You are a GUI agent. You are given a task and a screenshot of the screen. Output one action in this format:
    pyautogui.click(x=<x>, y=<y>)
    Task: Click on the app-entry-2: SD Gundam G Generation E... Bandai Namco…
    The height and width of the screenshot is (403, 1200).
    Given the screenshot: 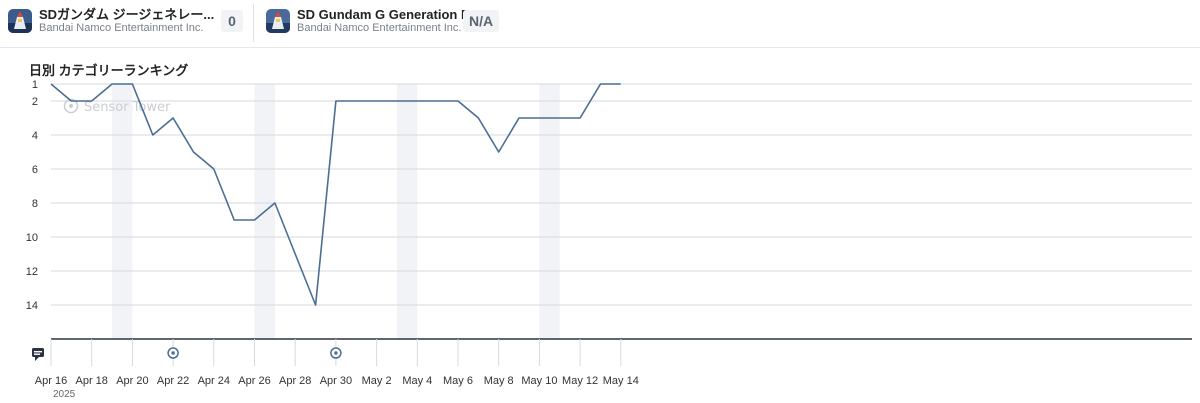 What is the action you would take?
    pyautogui.click(x=383, y=21)
    